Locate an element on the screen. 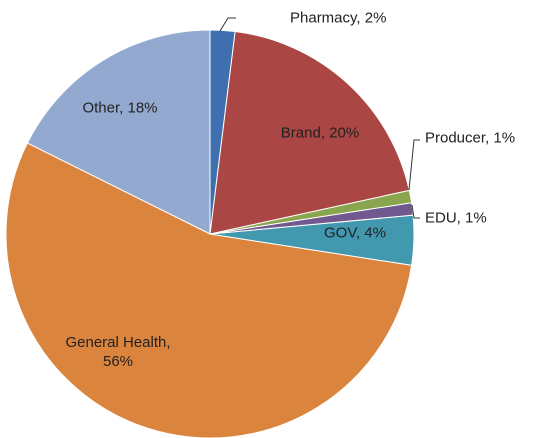  data-label: Other, 18% is located at coordinates (120, 108).